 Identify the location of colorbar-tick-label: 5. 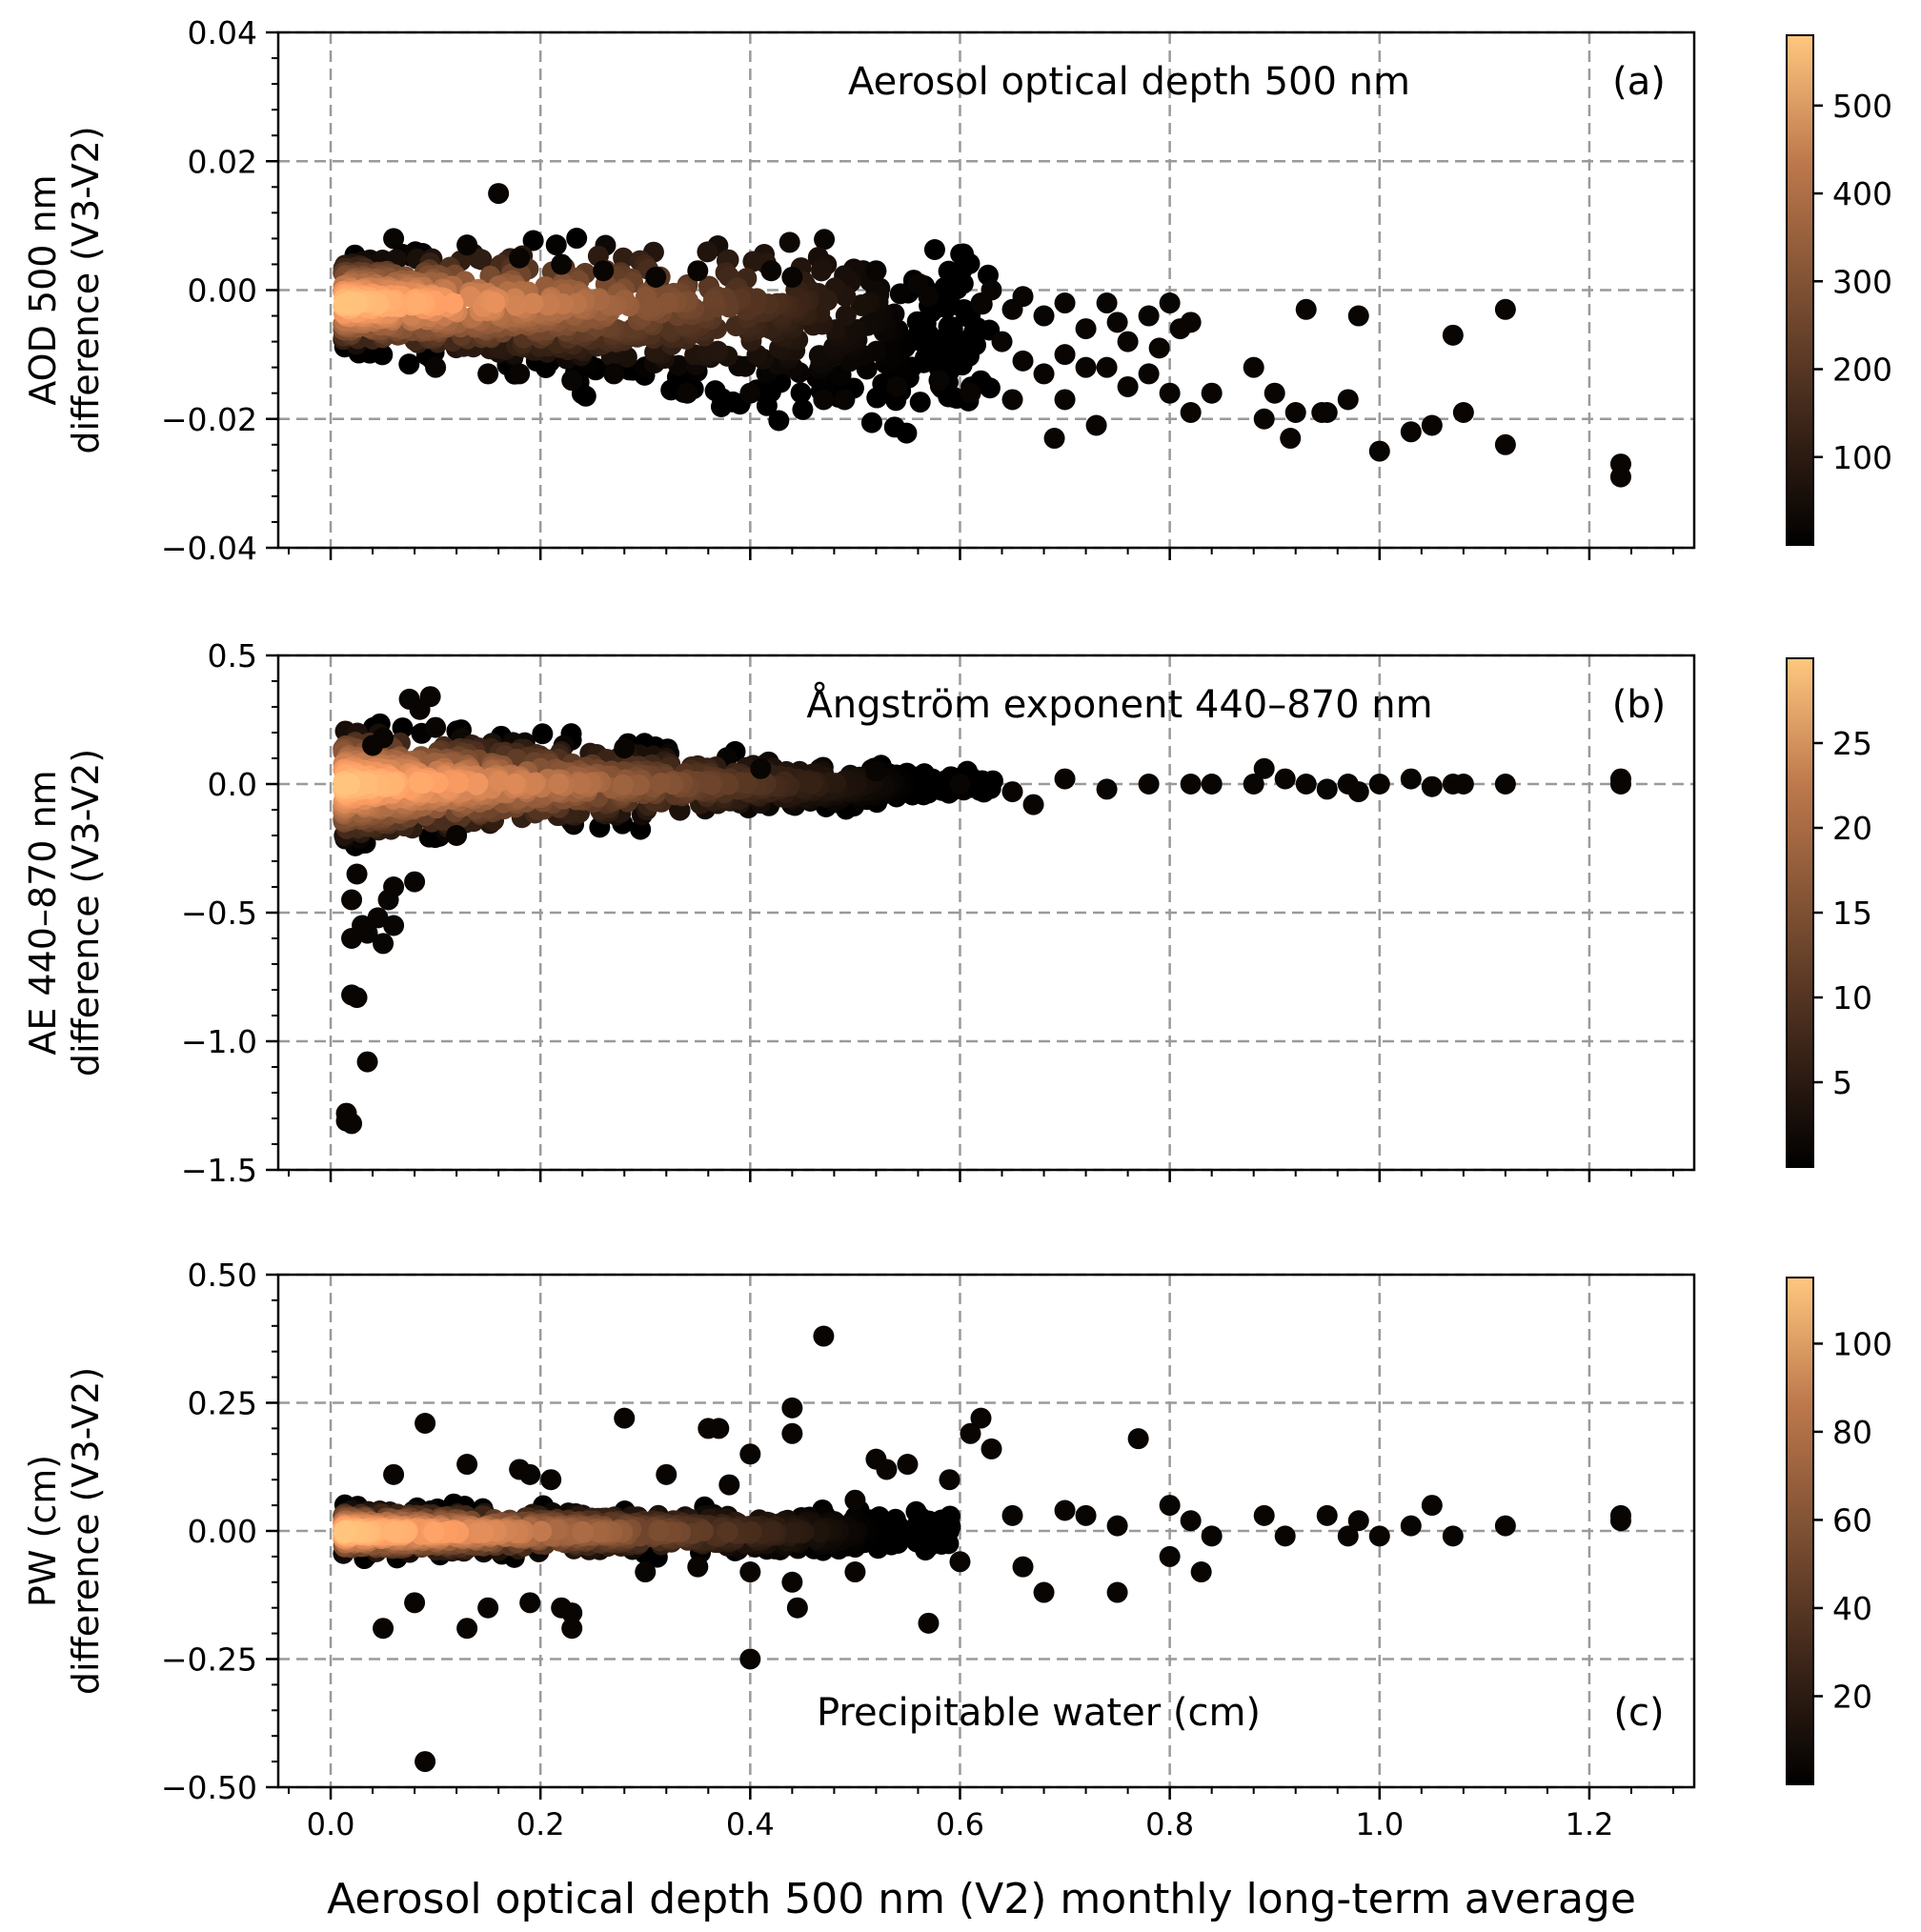
(1842, 1082).